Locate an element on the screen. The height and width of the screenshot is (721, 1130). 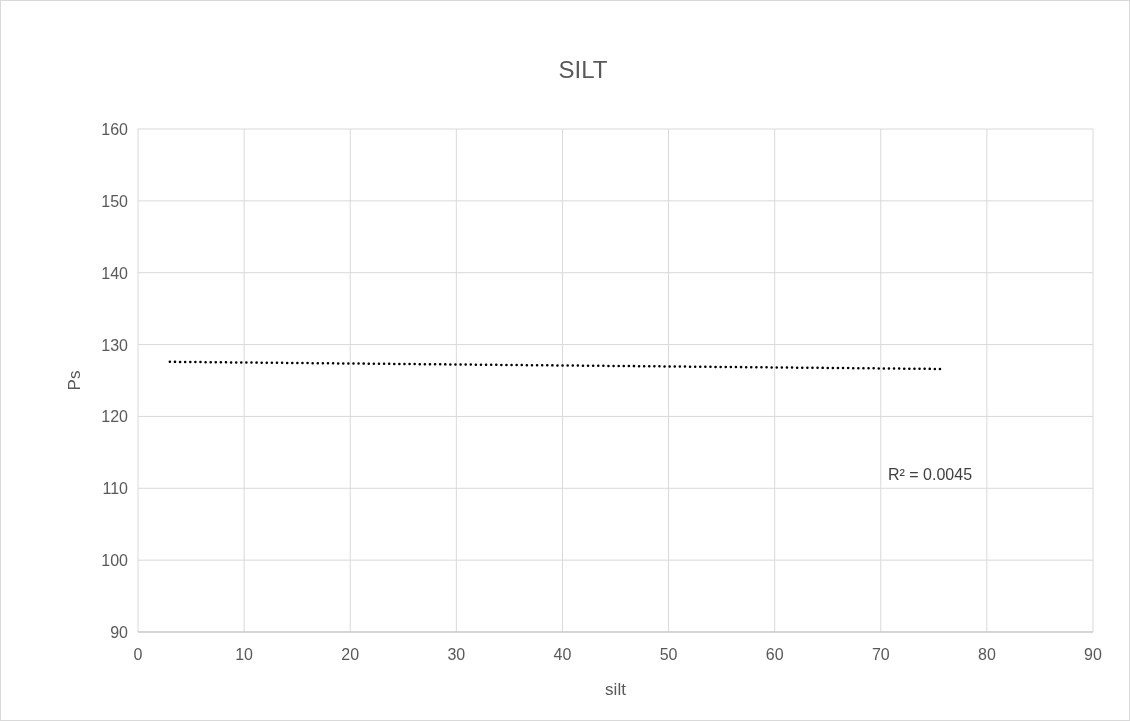
x-tick-label: 50 is located at coordinates (668, 654).